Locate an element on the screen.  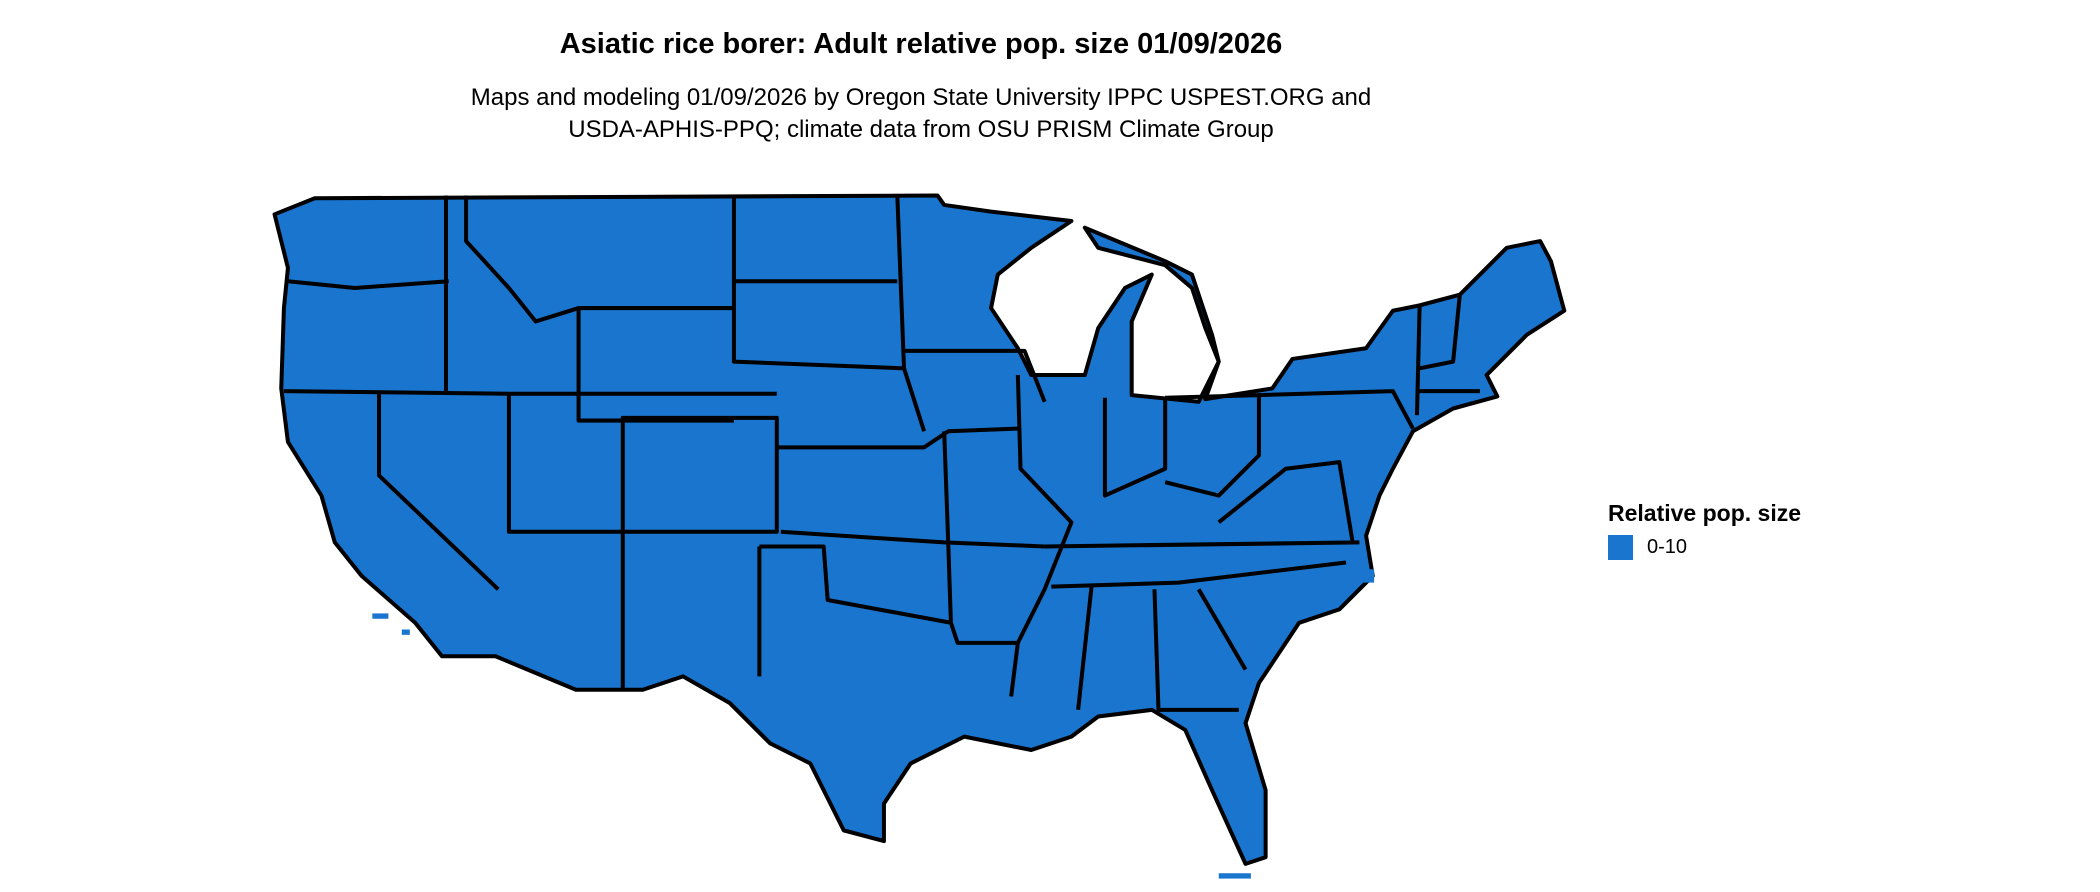
legend: Relative pop. size 0-10 is located at coordinates (1704, 530).